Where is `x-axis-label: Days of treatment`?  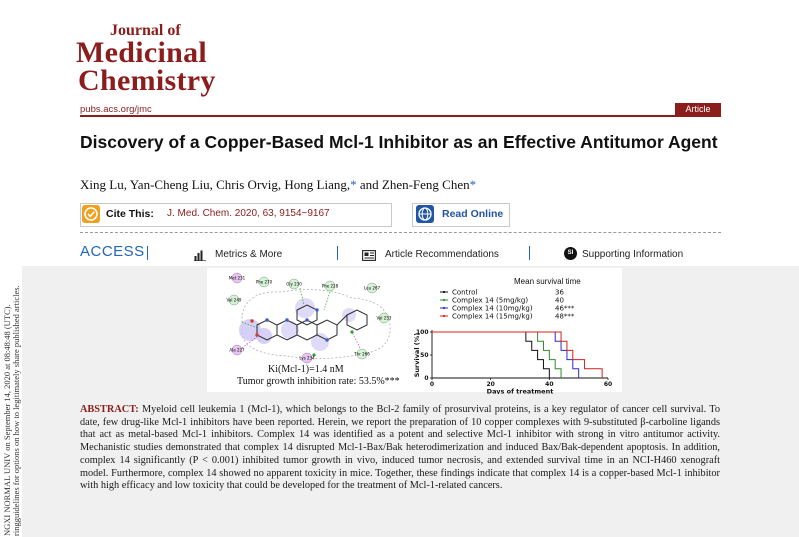 x-axis-label: Days of treatment is located at coordinates (520, 391).